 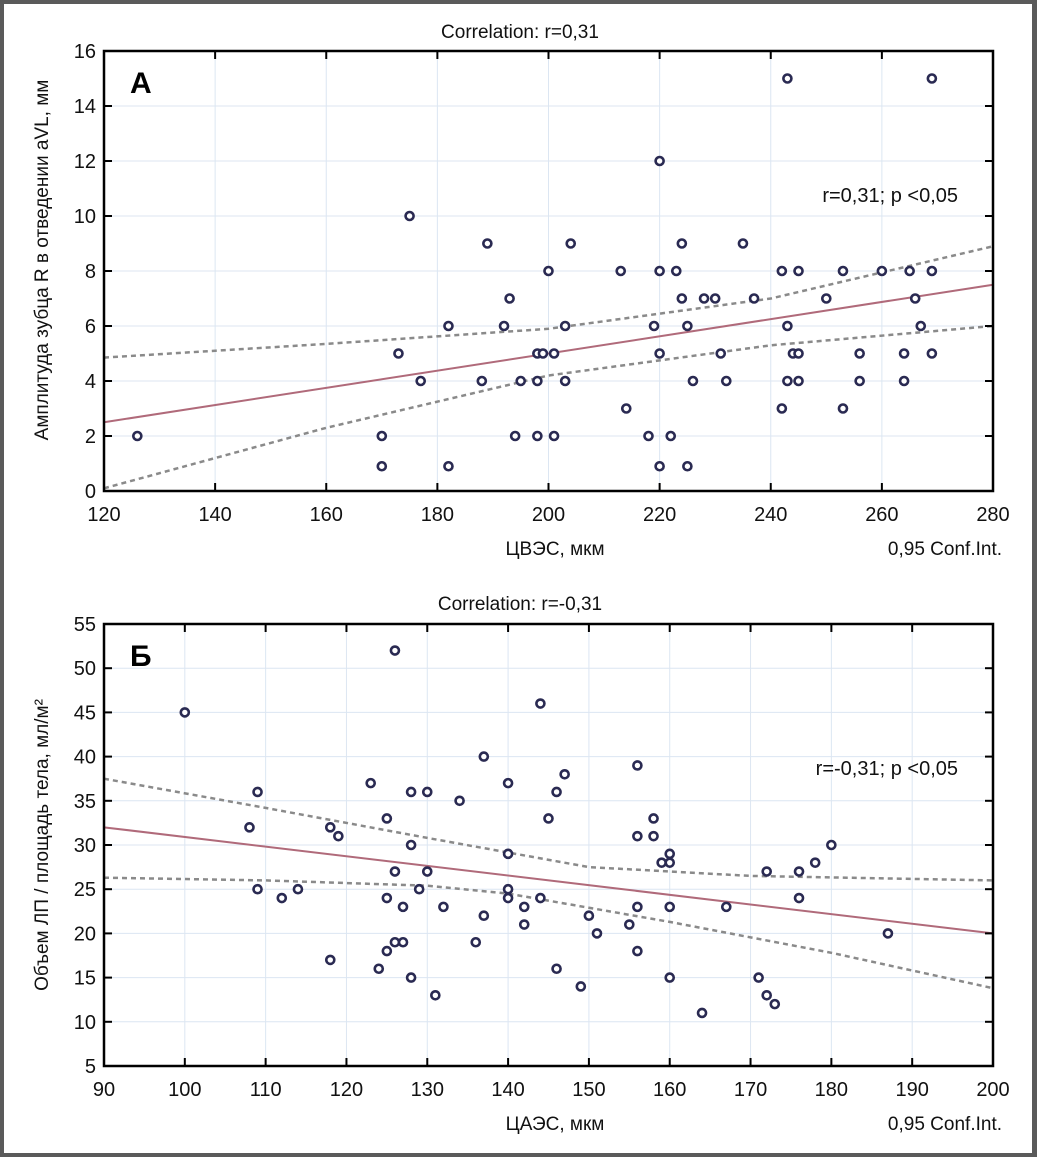 What do you see at coordinates (90, 437) in the screenshot?
I see `y-tick-label: 2` at bounding box center [90, 437].